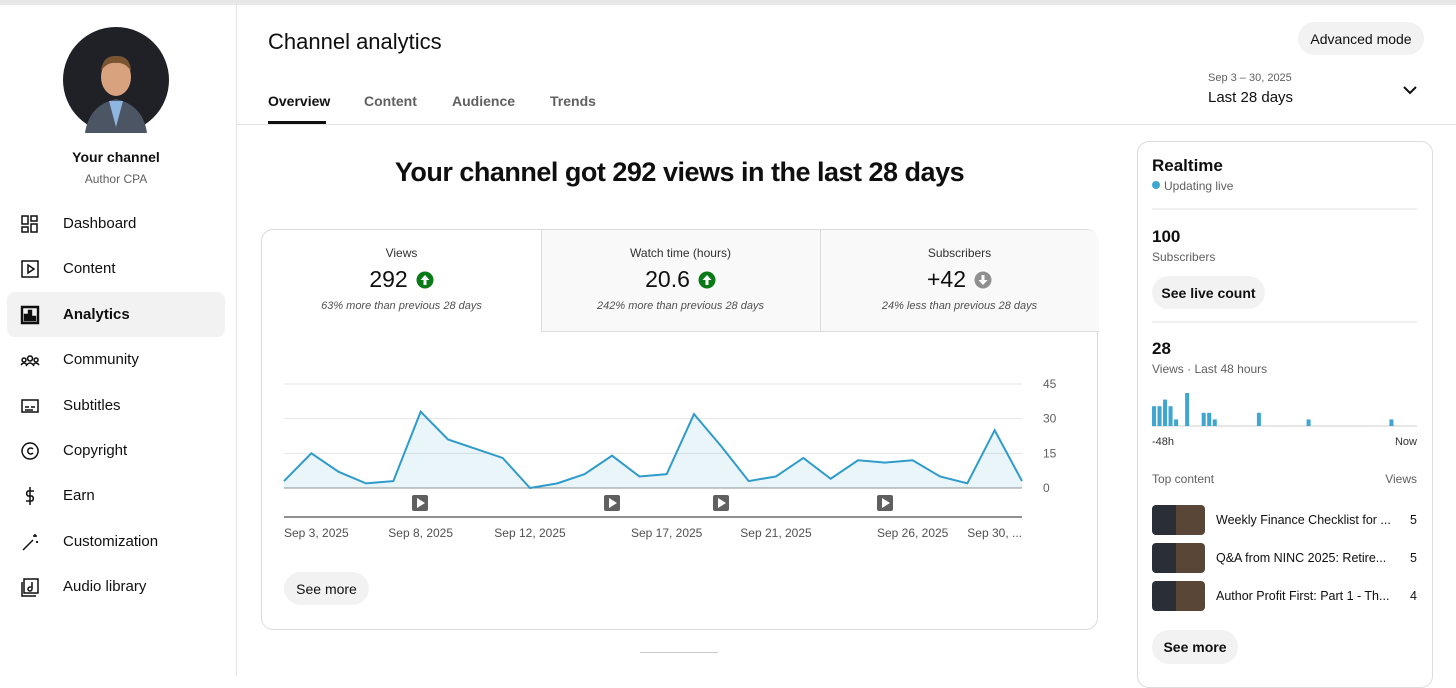 The image size is (1456, 688). I want to click on views-header: Views, so click(1401, 479).